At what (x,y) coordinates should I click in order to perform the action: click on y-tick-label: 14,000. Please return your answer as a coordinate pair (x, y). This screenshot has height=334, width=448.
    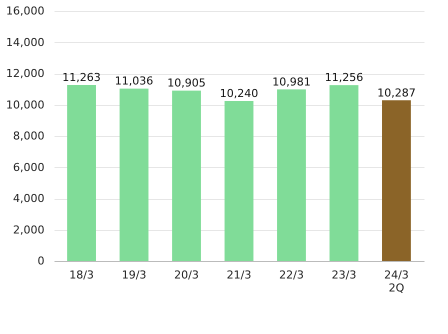
    Looking at the image, I should click on (25, 42).